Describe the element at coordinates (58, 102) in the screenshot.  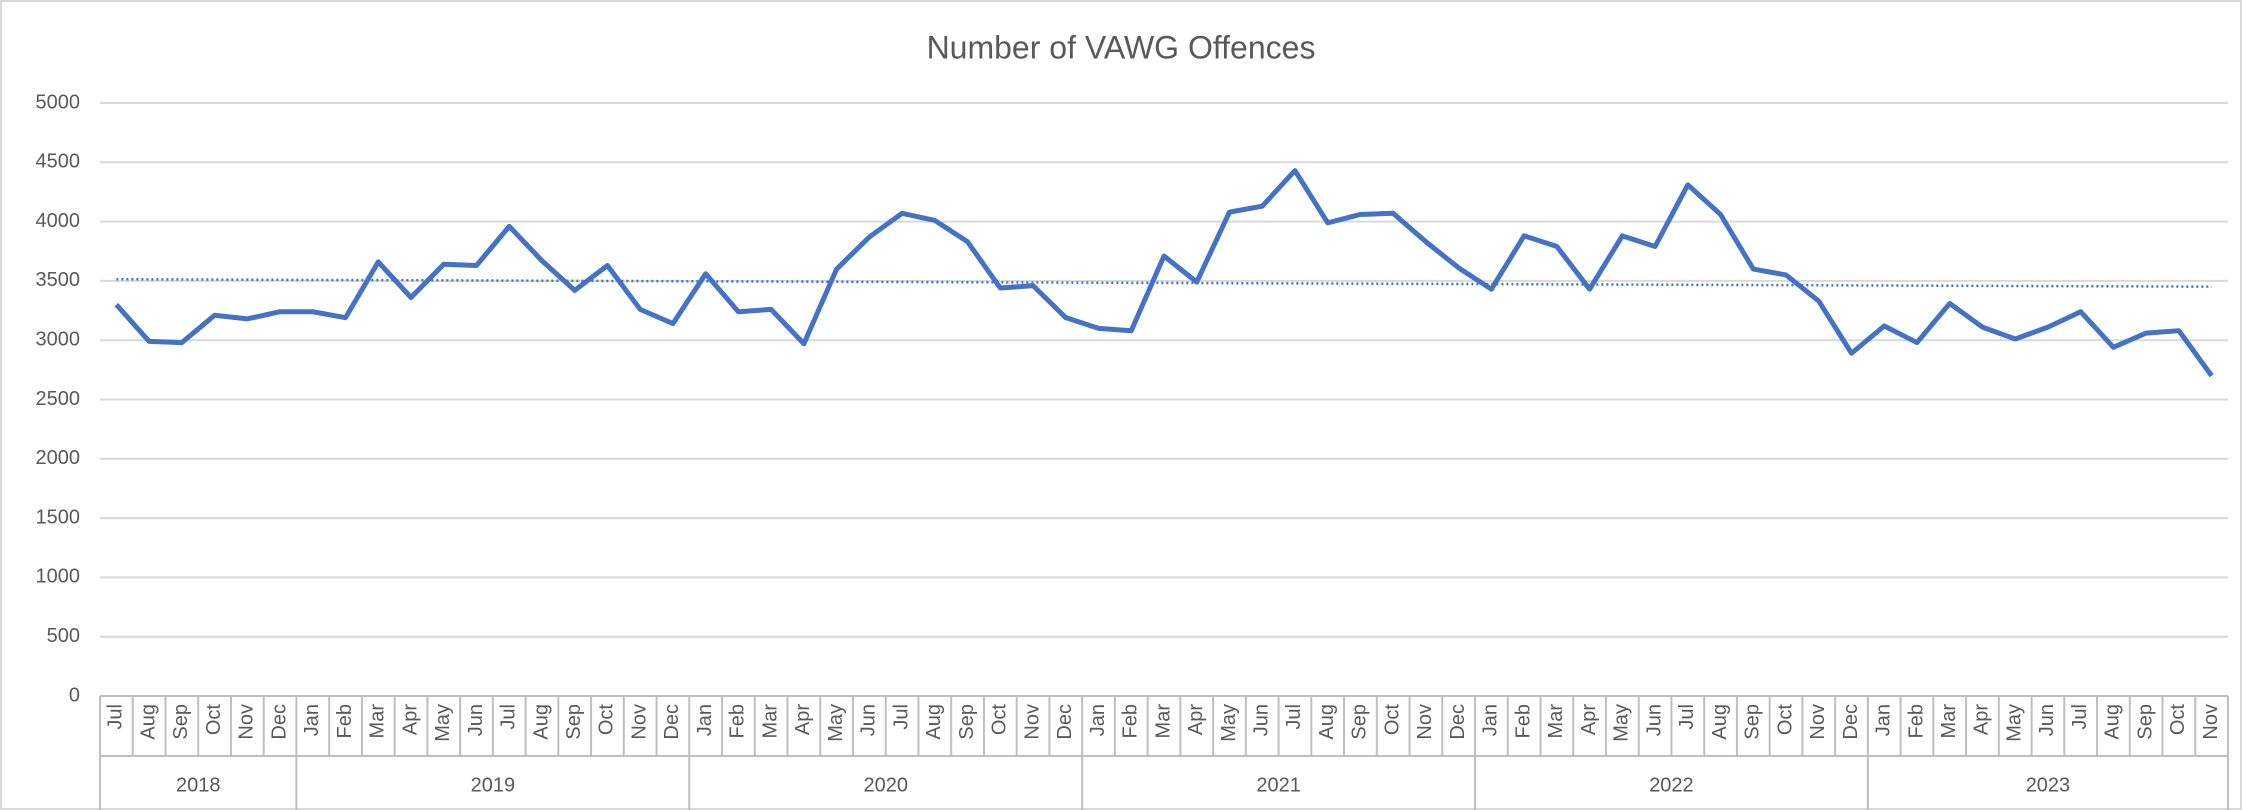
I see `y-tick-label: 5000` at that location.